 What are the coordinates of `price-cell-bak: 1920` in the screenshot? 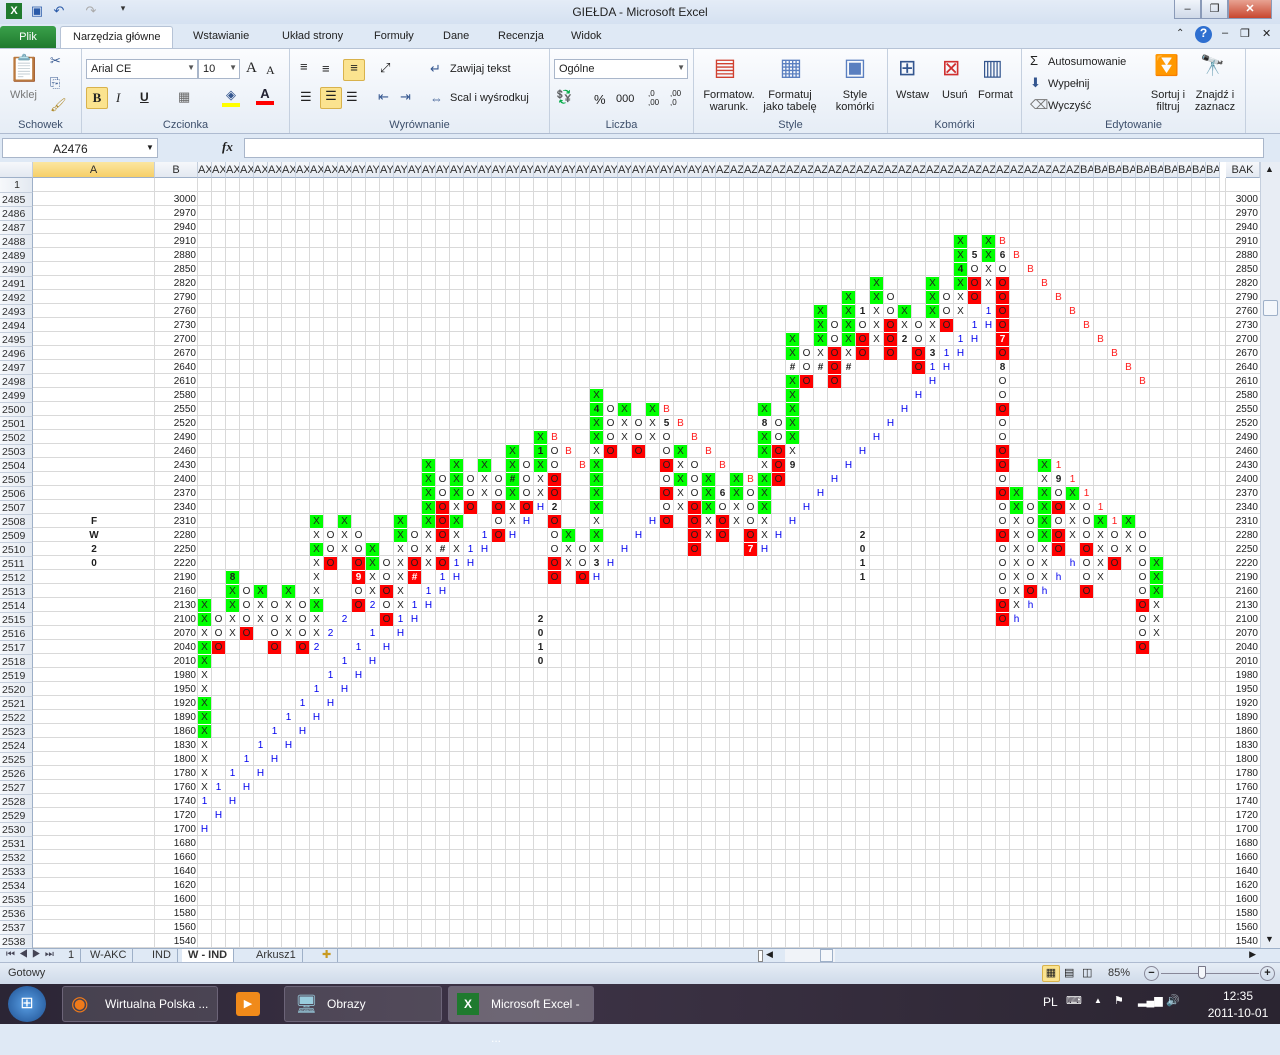 It's located at (1246, 703).